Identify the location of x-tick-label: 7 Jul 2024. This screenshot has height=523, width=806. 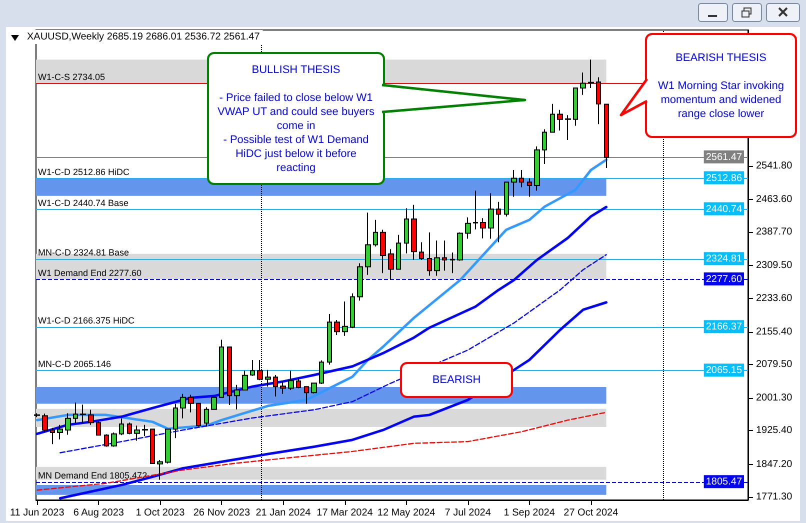
(468, 513).